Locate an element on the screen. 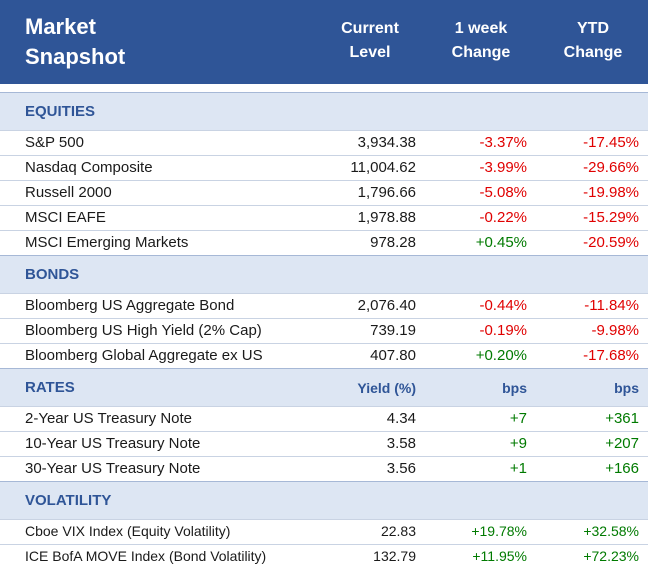 The width and height of the screenshot is (648, 569). row-ytd-change: +72.23% is located at coordinates (611, 556).